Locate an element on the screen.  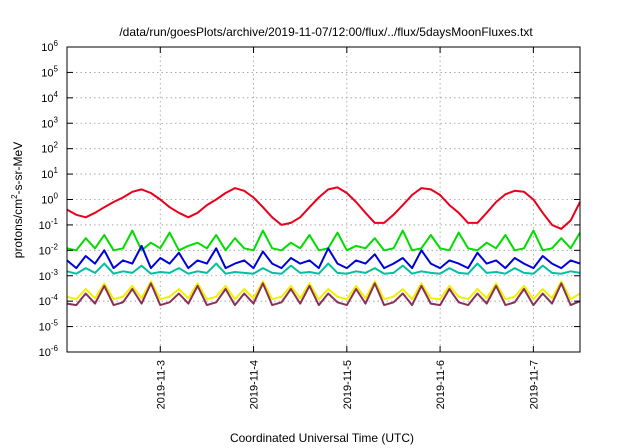
y-tick-label: 10⁻⁶ is located at coordinates (49, 351).